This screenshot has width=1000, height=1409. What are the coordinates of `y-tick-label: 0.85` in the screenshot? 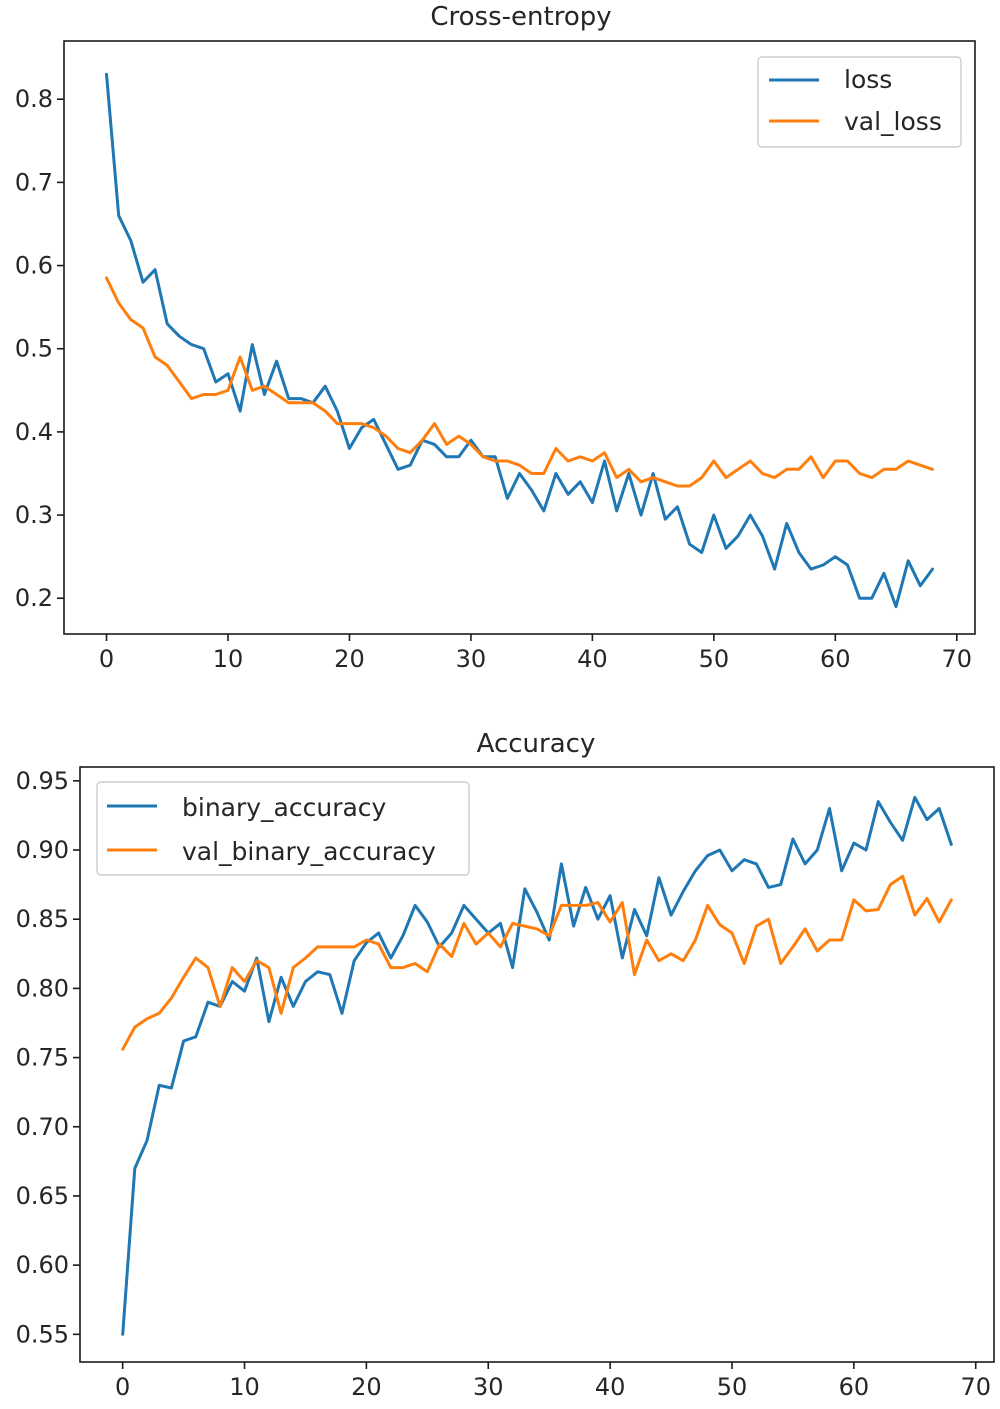 It's located at (42, 919).